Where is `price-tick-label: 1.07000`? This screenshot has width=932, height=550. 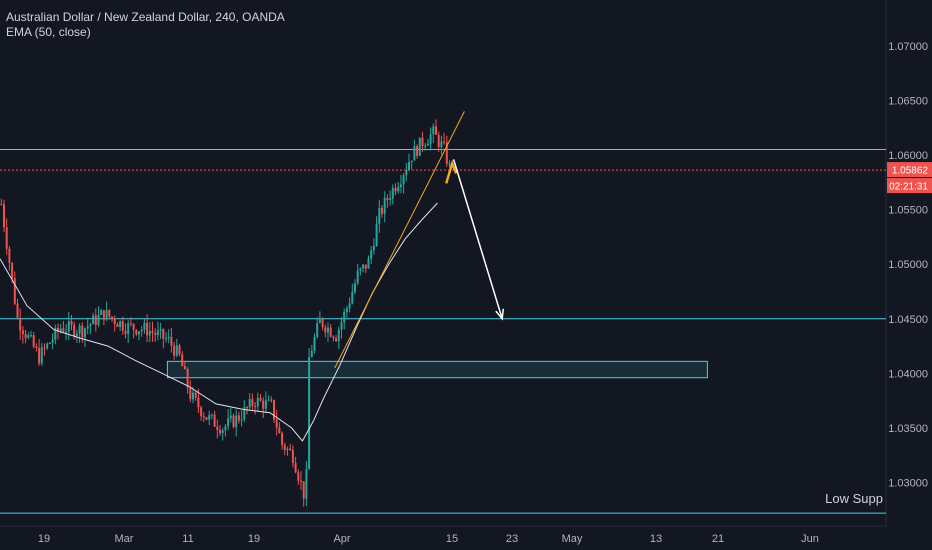 price-tick-label: 1.07000 is located at coordinates (908, 47).